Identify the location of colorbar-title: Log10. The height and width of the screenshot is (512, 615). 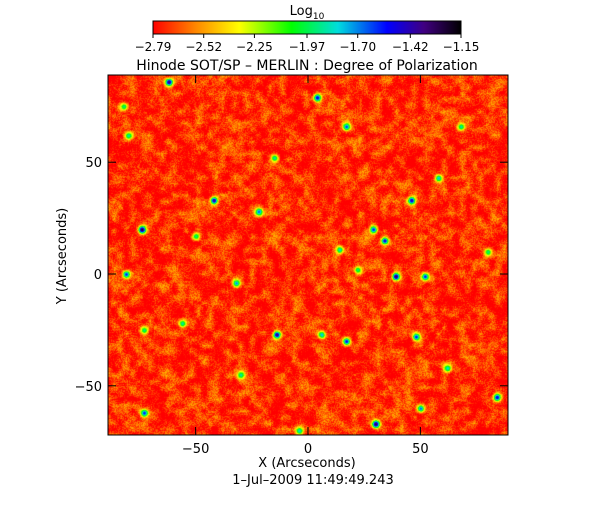
(307, 13).